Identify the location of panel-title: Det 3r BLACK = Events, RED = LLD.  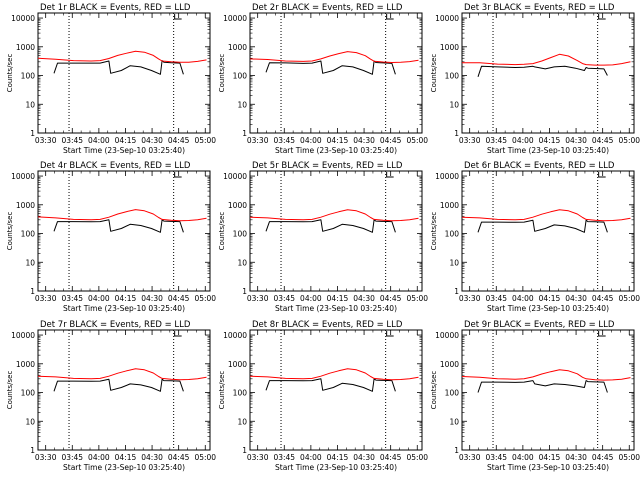
(539, 8).